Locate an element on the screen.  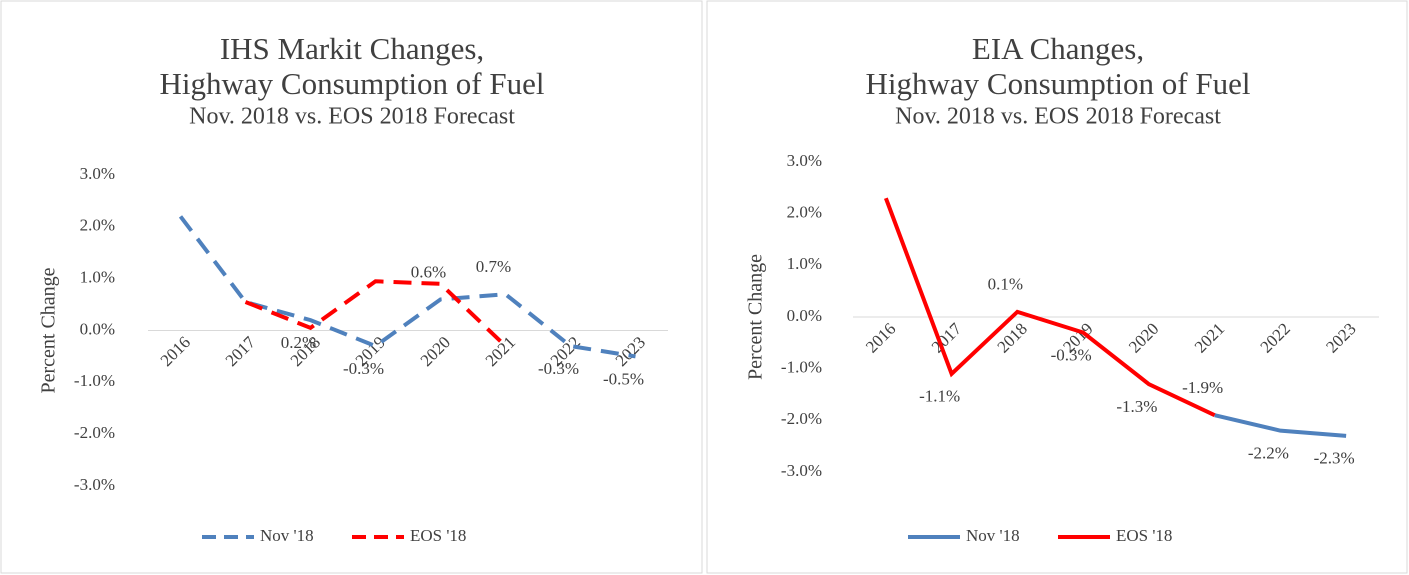
data-label: -1.1% is located at coordinates (939, 396).